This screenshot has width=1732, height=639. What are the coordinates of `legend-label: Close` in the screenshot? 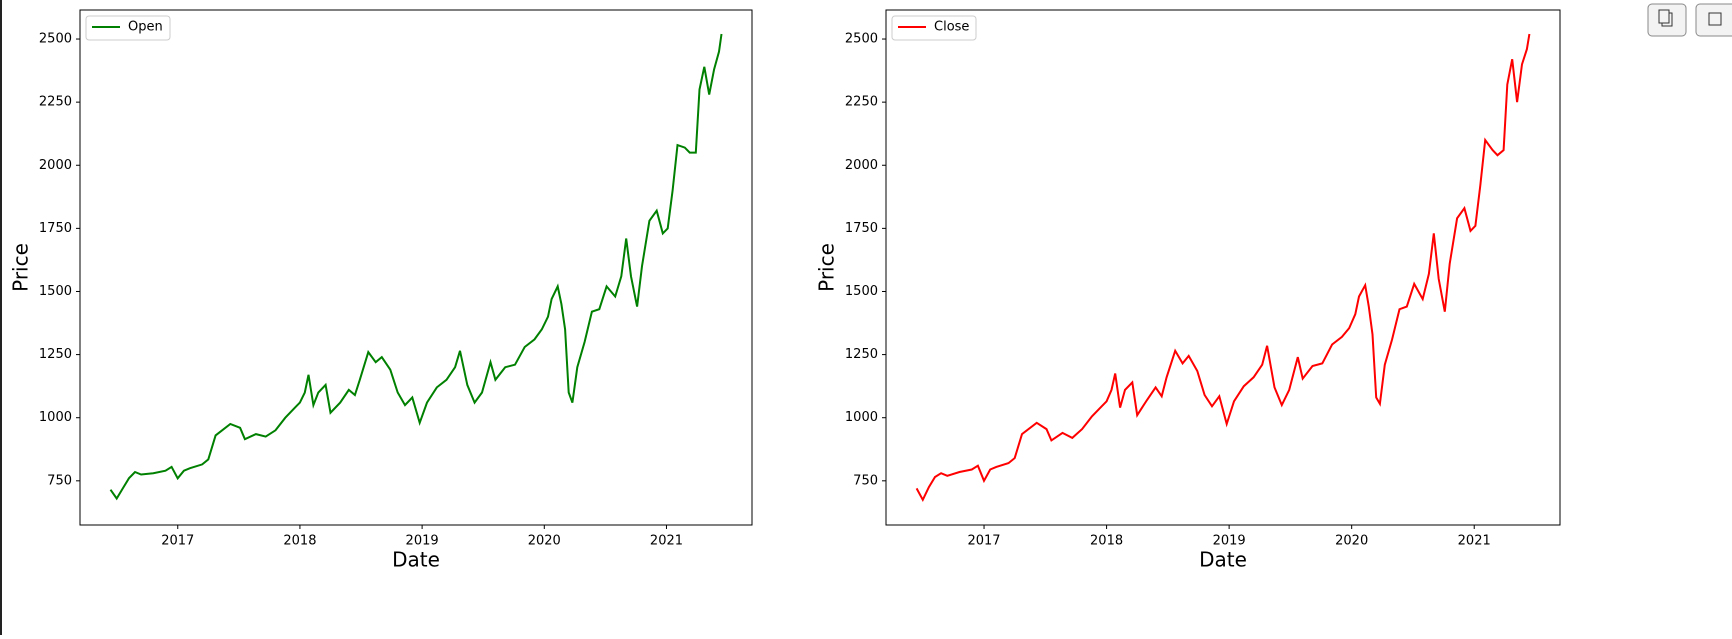 It's located at (951, 27).